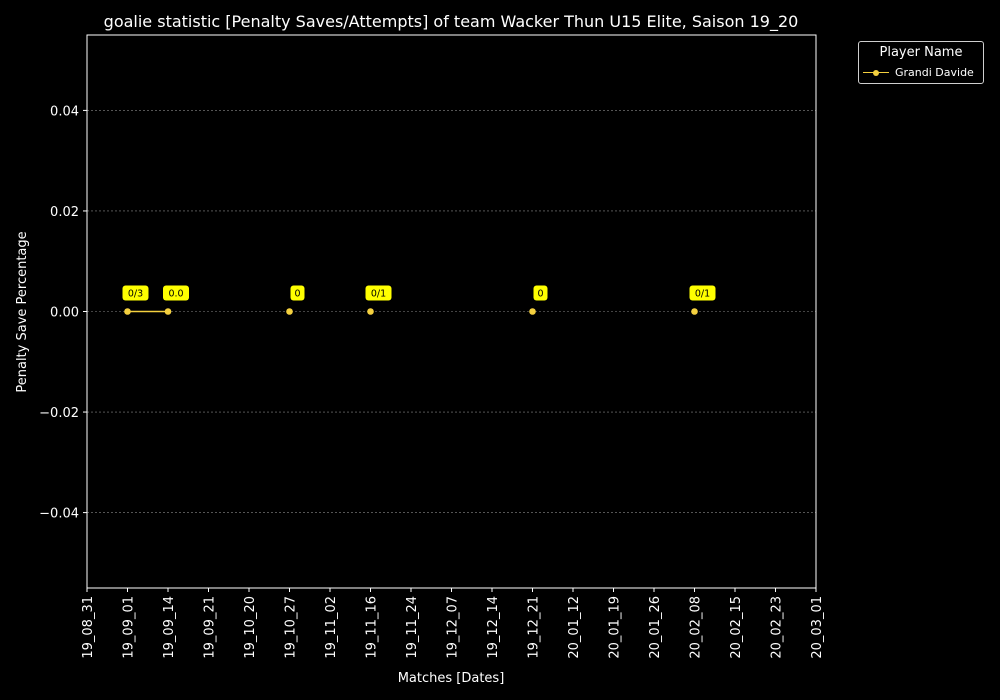 The height and width of the screenshot is (700, 1000). I want to click on legend-title: Player Name, so click(921, 52).